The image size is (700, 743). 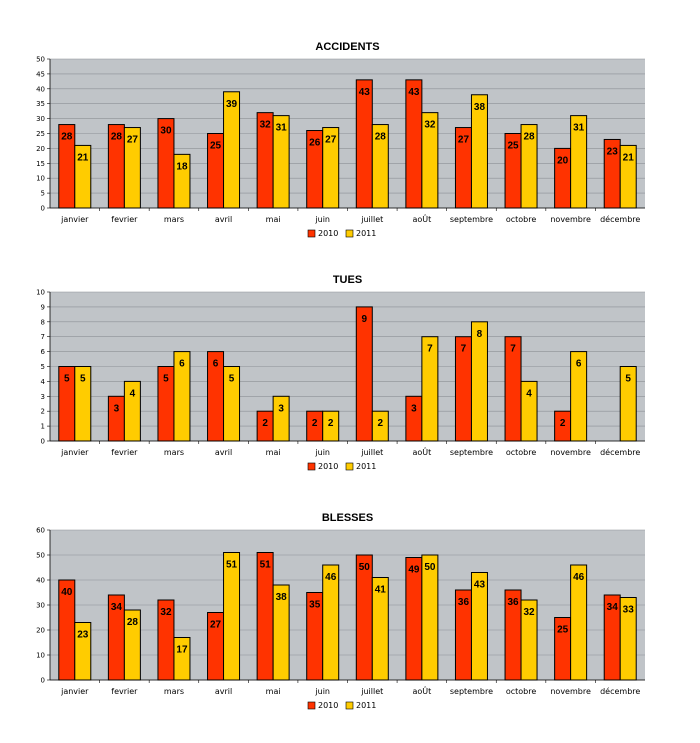 What do you see at coordinates (629, 610) in the screenshot?
I see `data-label: 33` at bounding box center [629, 610].